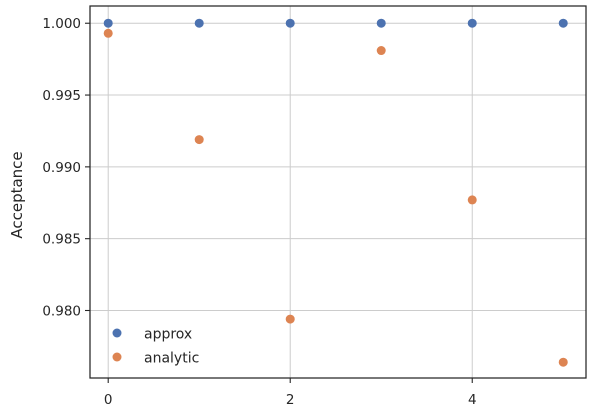  I want to click on y-tick-label: 0.980, so click(61, 311).